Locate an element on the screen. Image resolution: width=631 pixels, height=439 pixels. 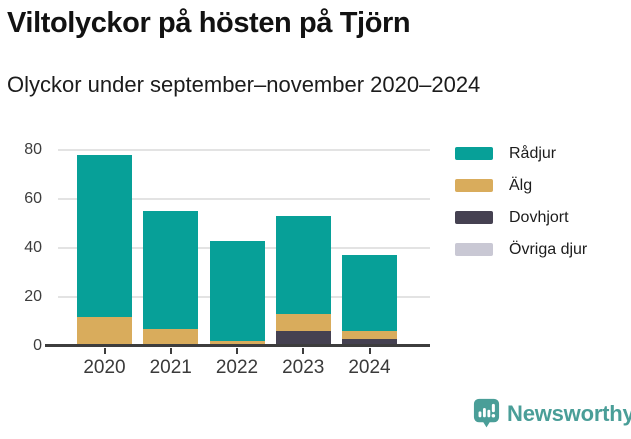
bar-2024 is located at coordinates (369, 300).